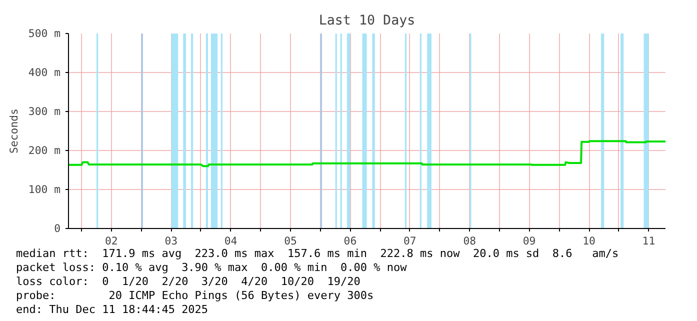  What do you see at coordinates (529, 241) in the screenshot?
I see `x-tick-label: 09` at bounding box center [529, 241].